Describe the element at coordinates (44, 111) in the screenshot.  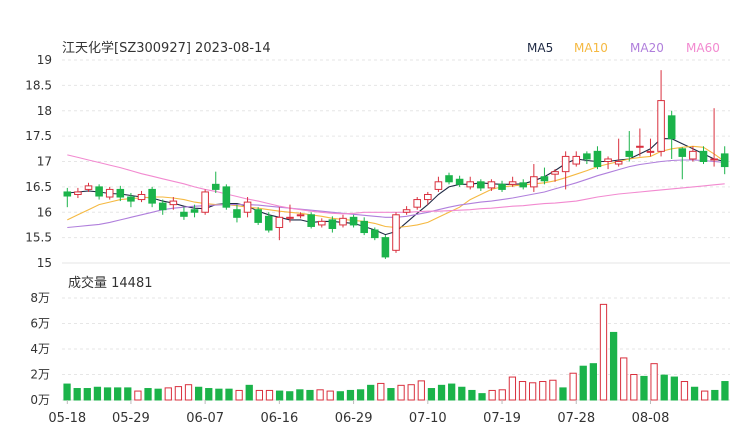
I see `price-y-tick: 18` at that location.